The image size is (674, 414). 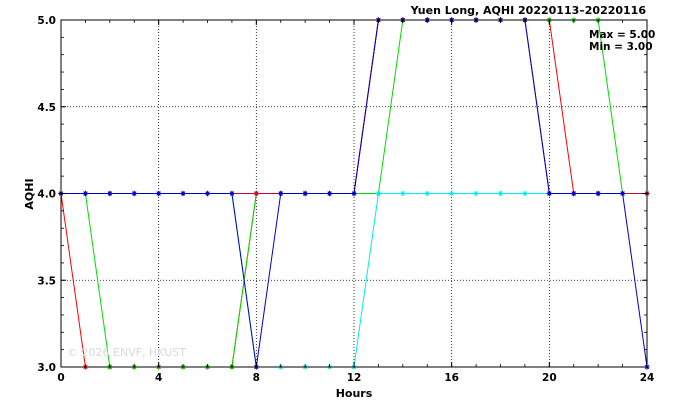 What do you see at coordinates (647, 378) in the screenshot?
I see `x-tick-label: 24` at bounding box center [647, 378].